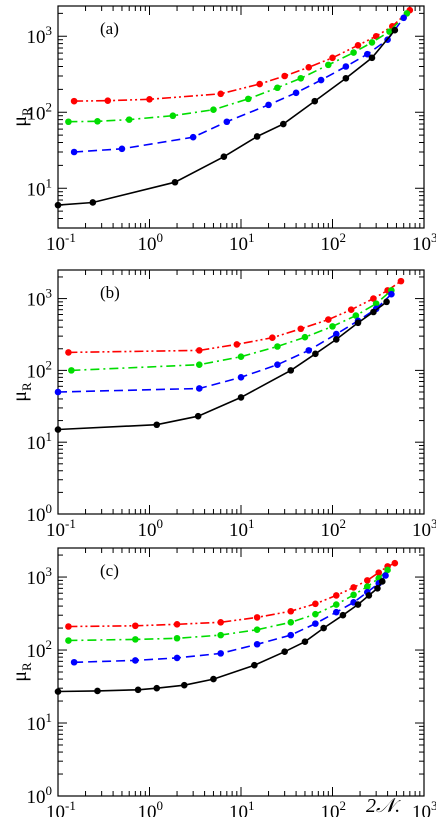 The image size is (436, 817). Describe the element at coordinates (235, 317) in the screenshot. I see `series-line-s1` at that location.